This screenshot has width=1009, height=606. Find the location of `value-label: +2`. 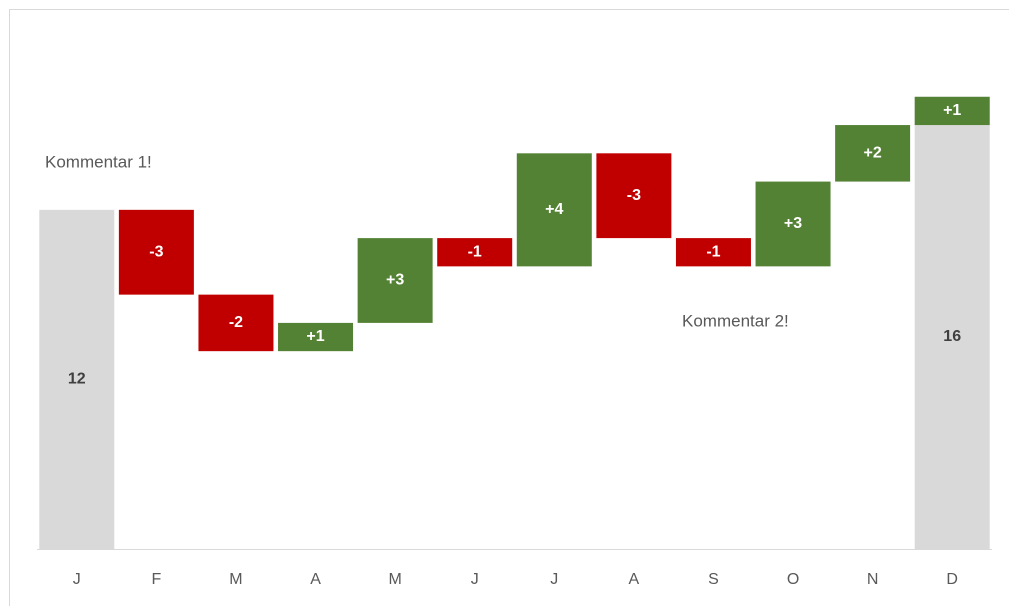

value-label: +2 is located at coordinates (873, 153).